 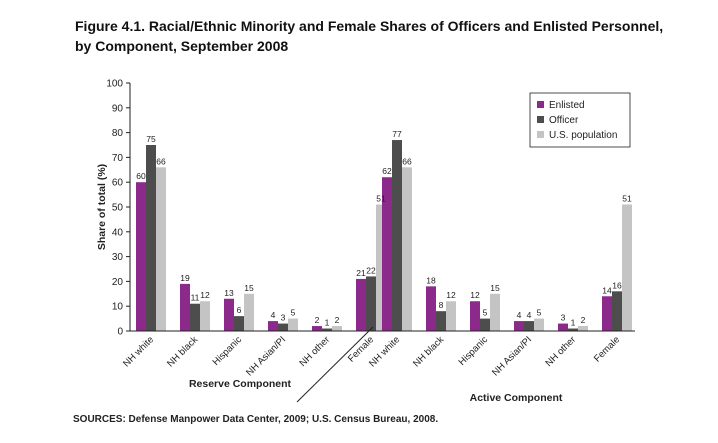 I want to click on y-tick-label: 0, so click(x=120, y=332).